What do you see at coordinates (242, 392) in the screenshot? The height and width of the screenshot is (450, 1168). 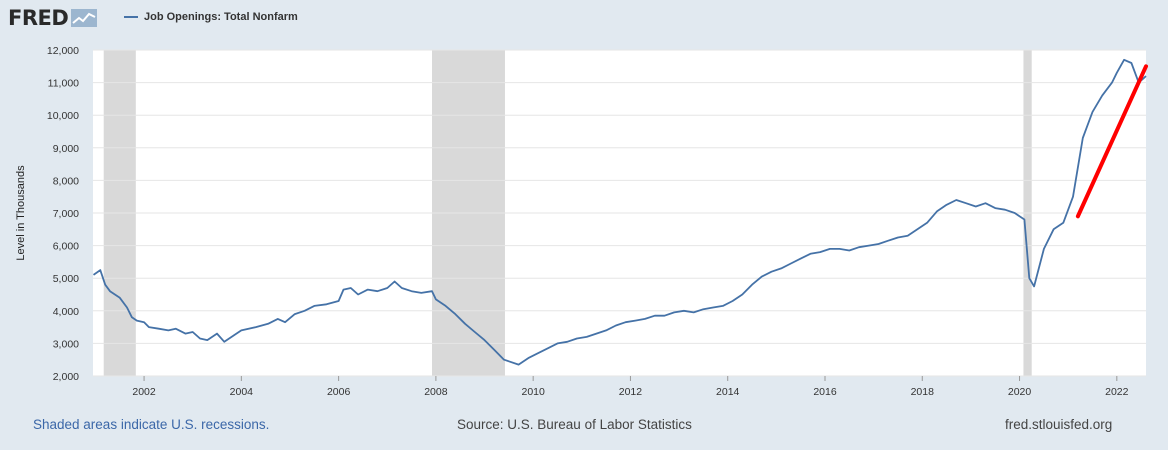 I see `x-tick-label-1: 2004` at bounding box center [242, 392].